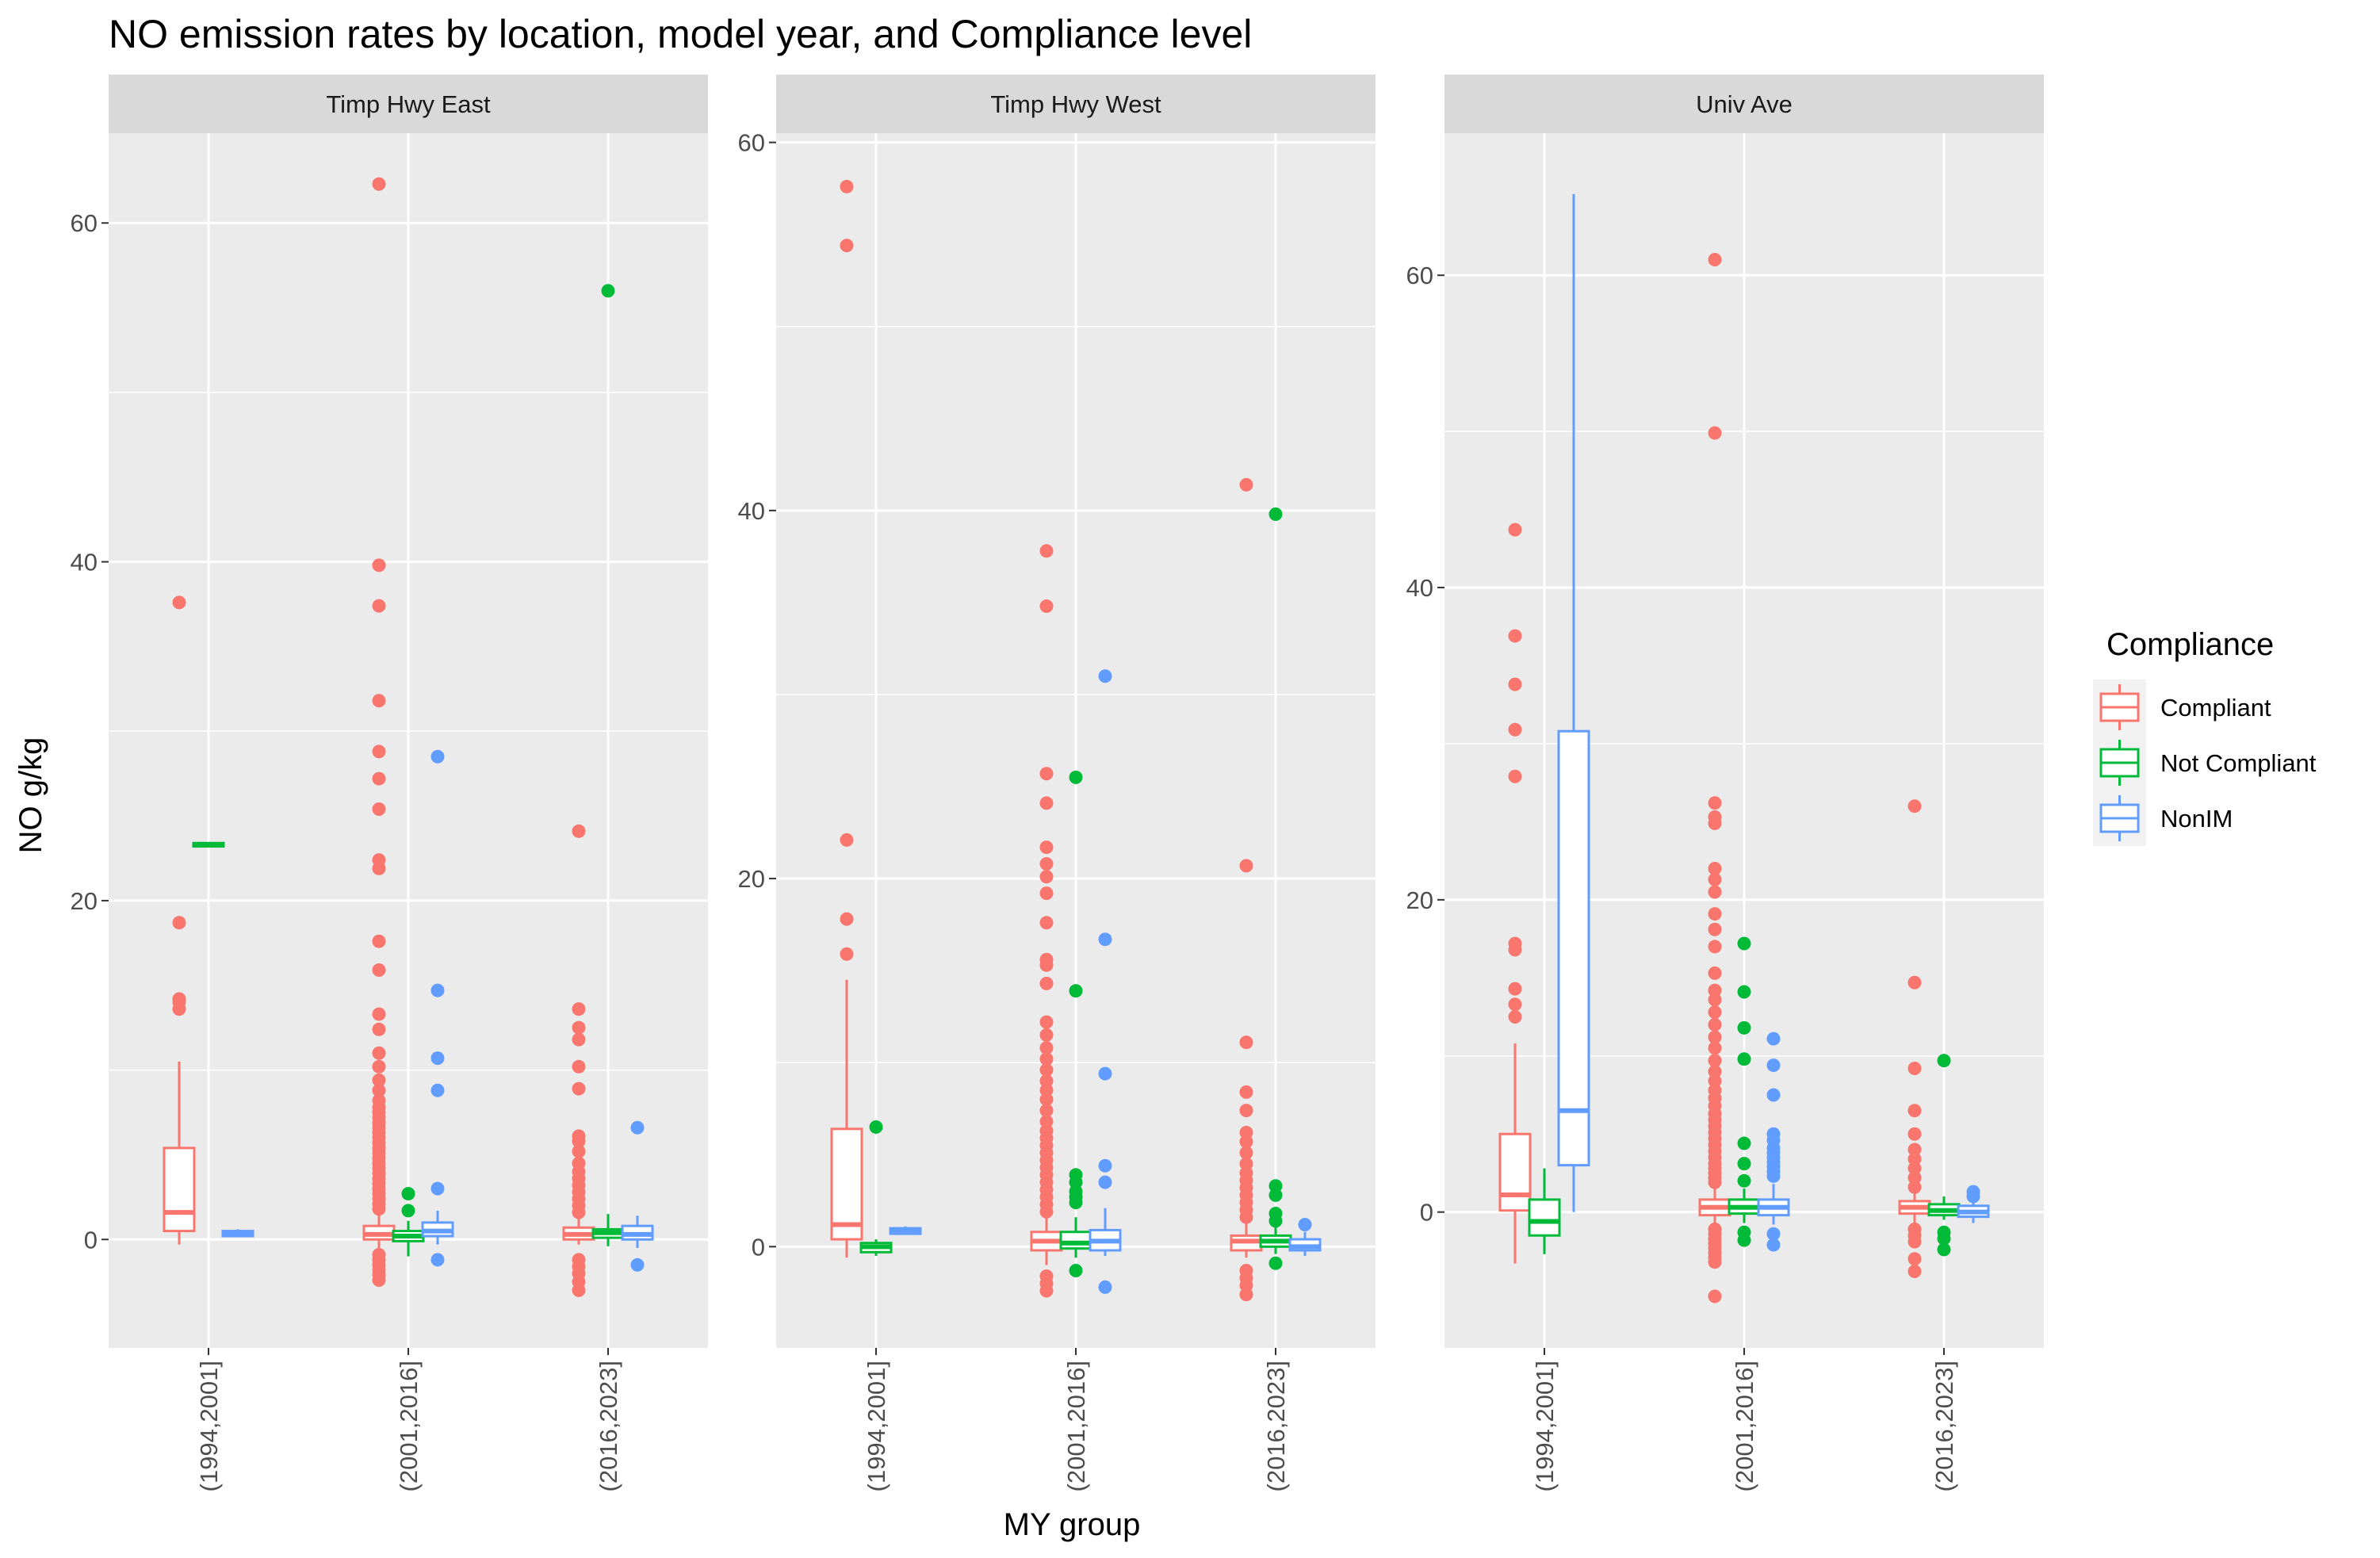 The image size is (2380, 1558). What do you see at coordinates (237, 1233) in the screenshot?
I see `boxplot-1994-2001-nonim` at bounding box center [237, 1233].